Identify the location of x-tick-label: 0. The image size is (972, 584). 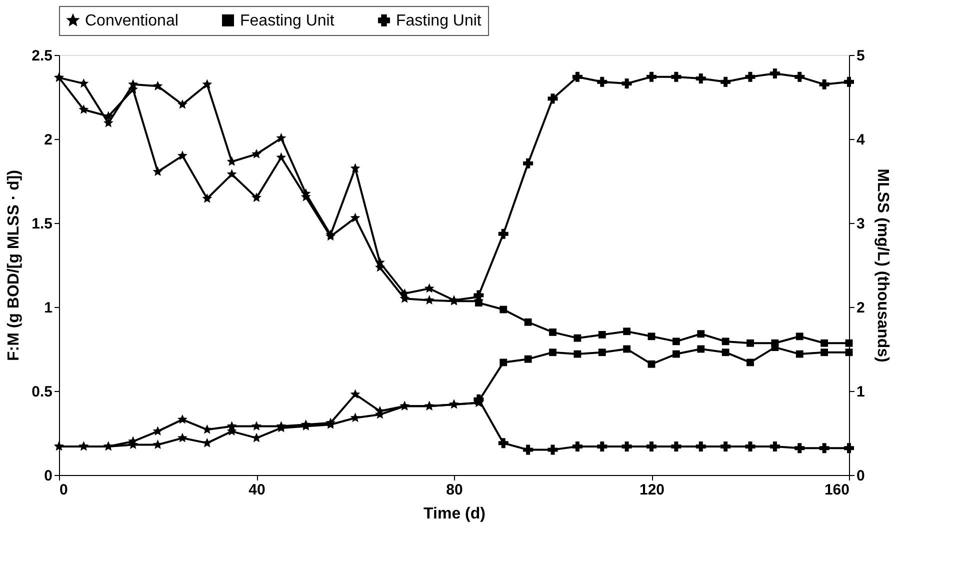
(64, 490).